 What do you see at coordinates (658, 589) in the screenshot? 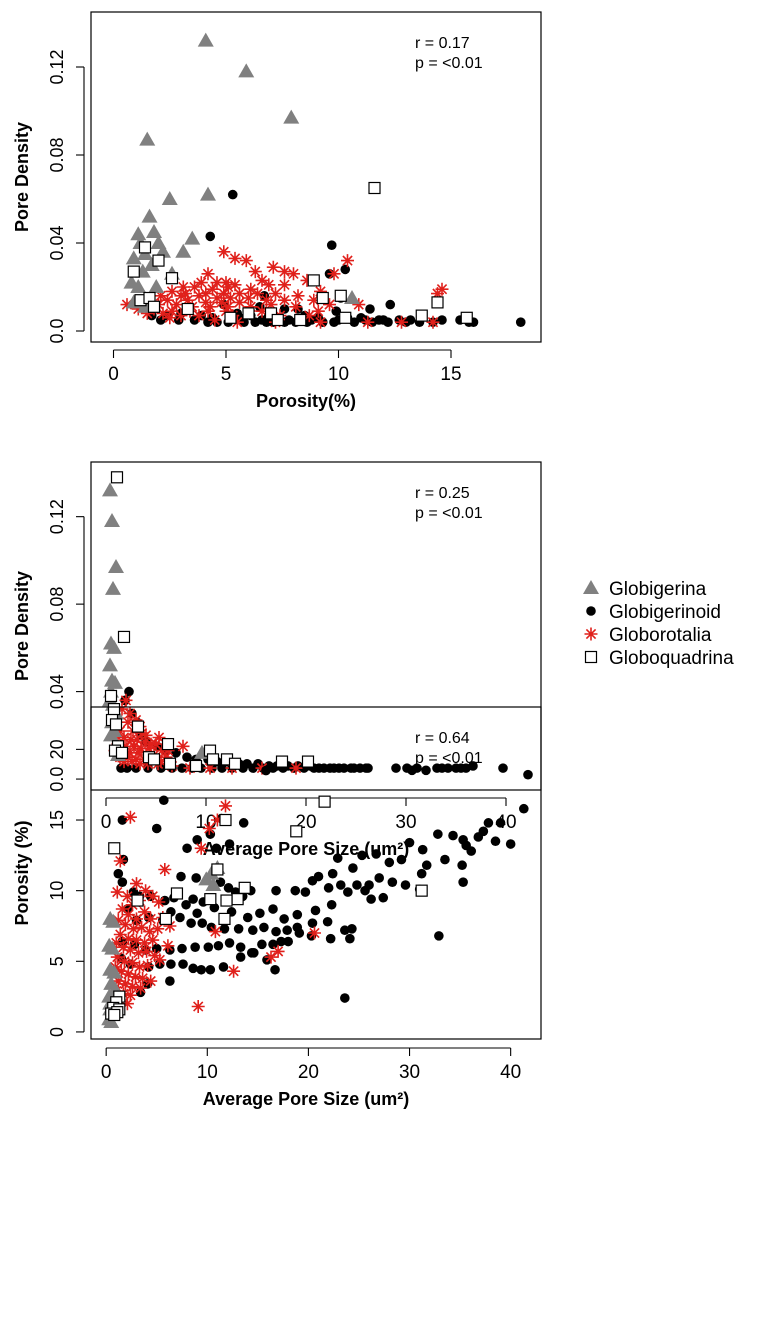
I see `legend-label-globigerina: Globigerina` at bounding box center [658, 589].